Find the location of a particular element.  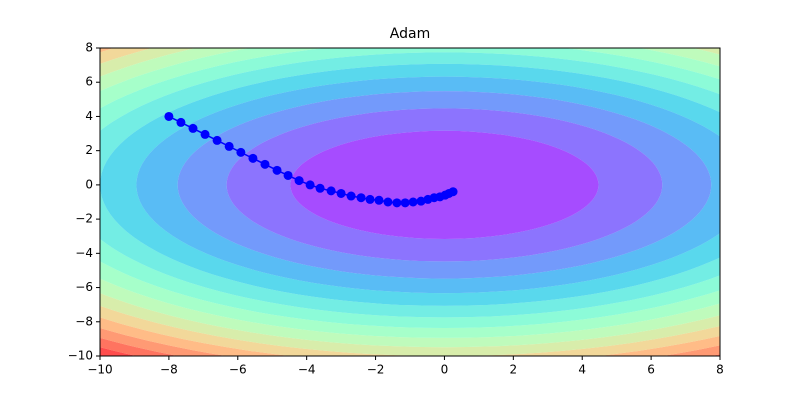

x-tick-label: 0 is located at coordinates (445, 370).